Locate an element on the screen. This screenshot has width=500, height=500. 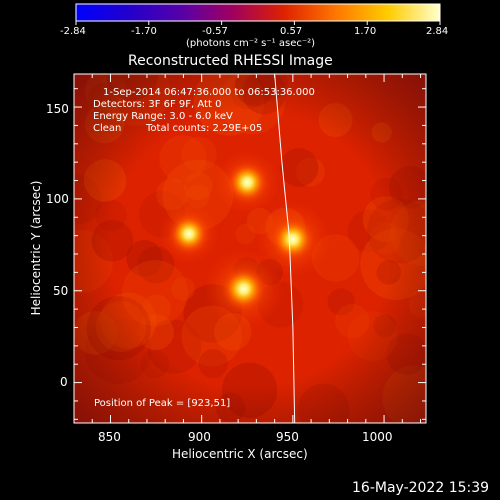
y-tick-label-100: 100 is located at coordinates (57, 199).